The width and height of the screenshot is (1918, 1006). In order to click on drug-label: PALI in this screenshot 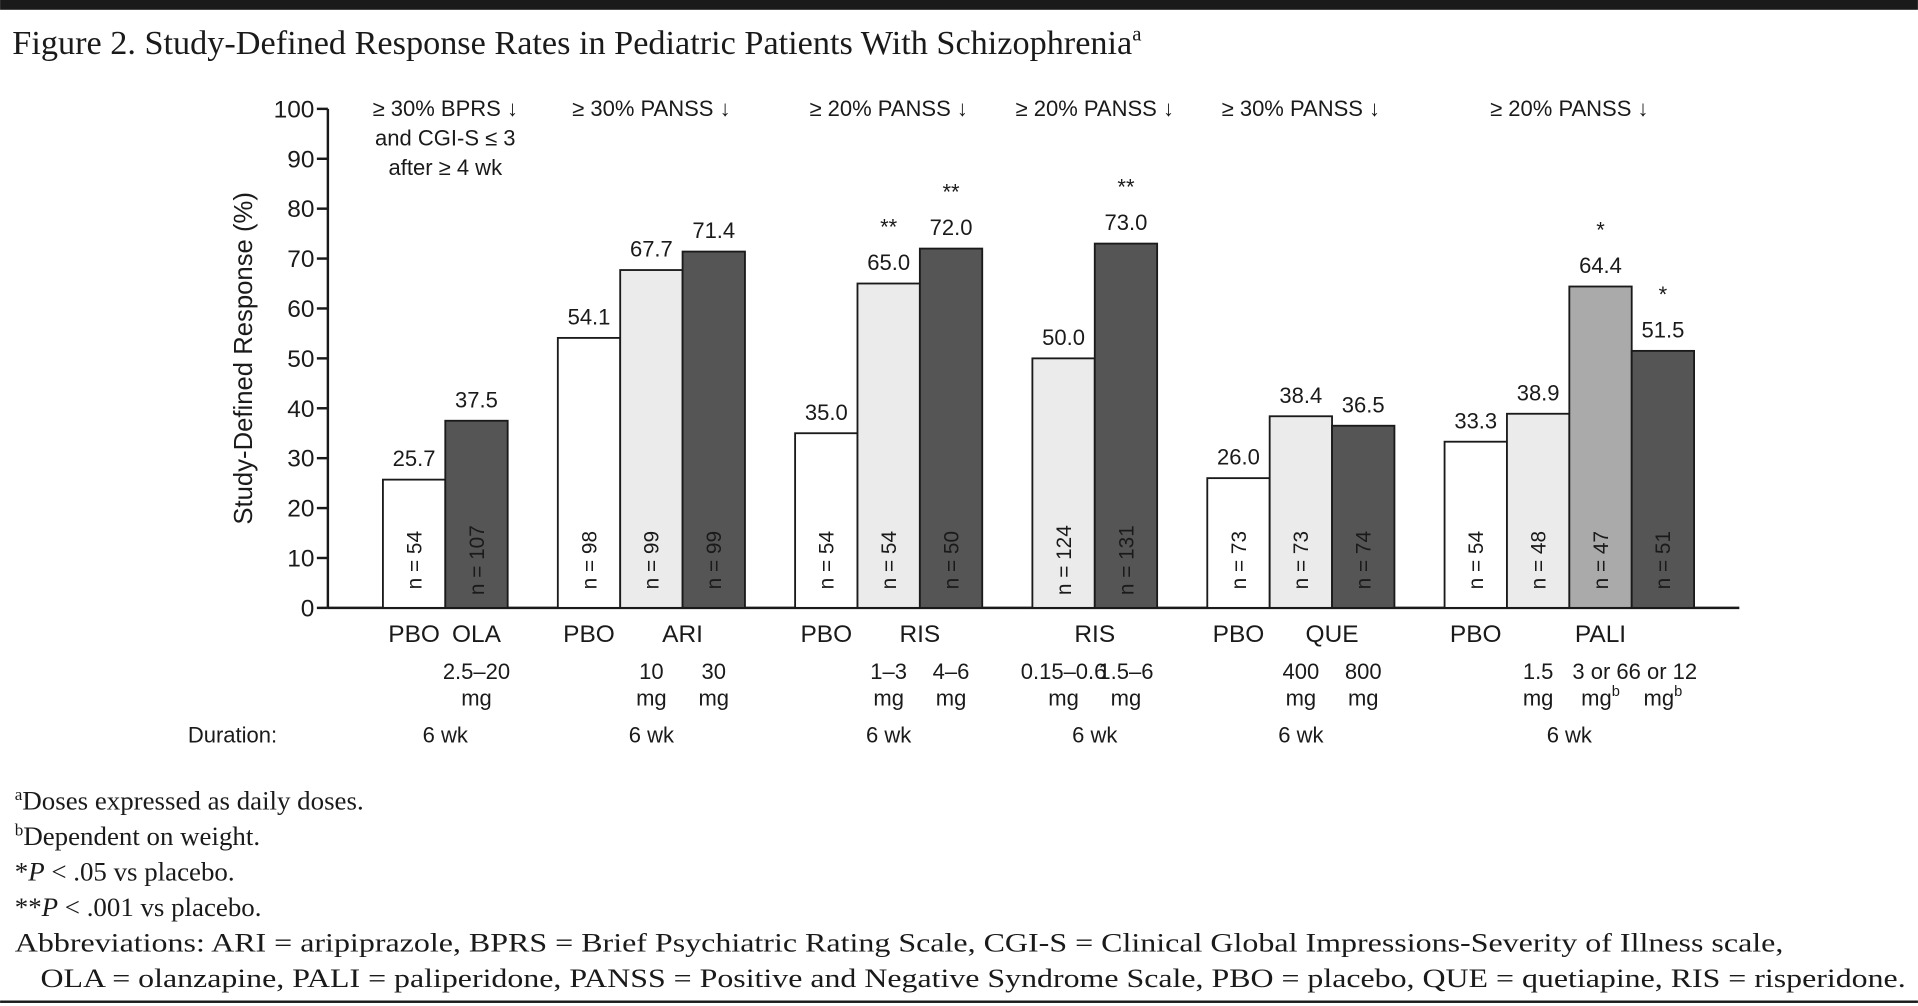, I will do `click(1600, 634)`.